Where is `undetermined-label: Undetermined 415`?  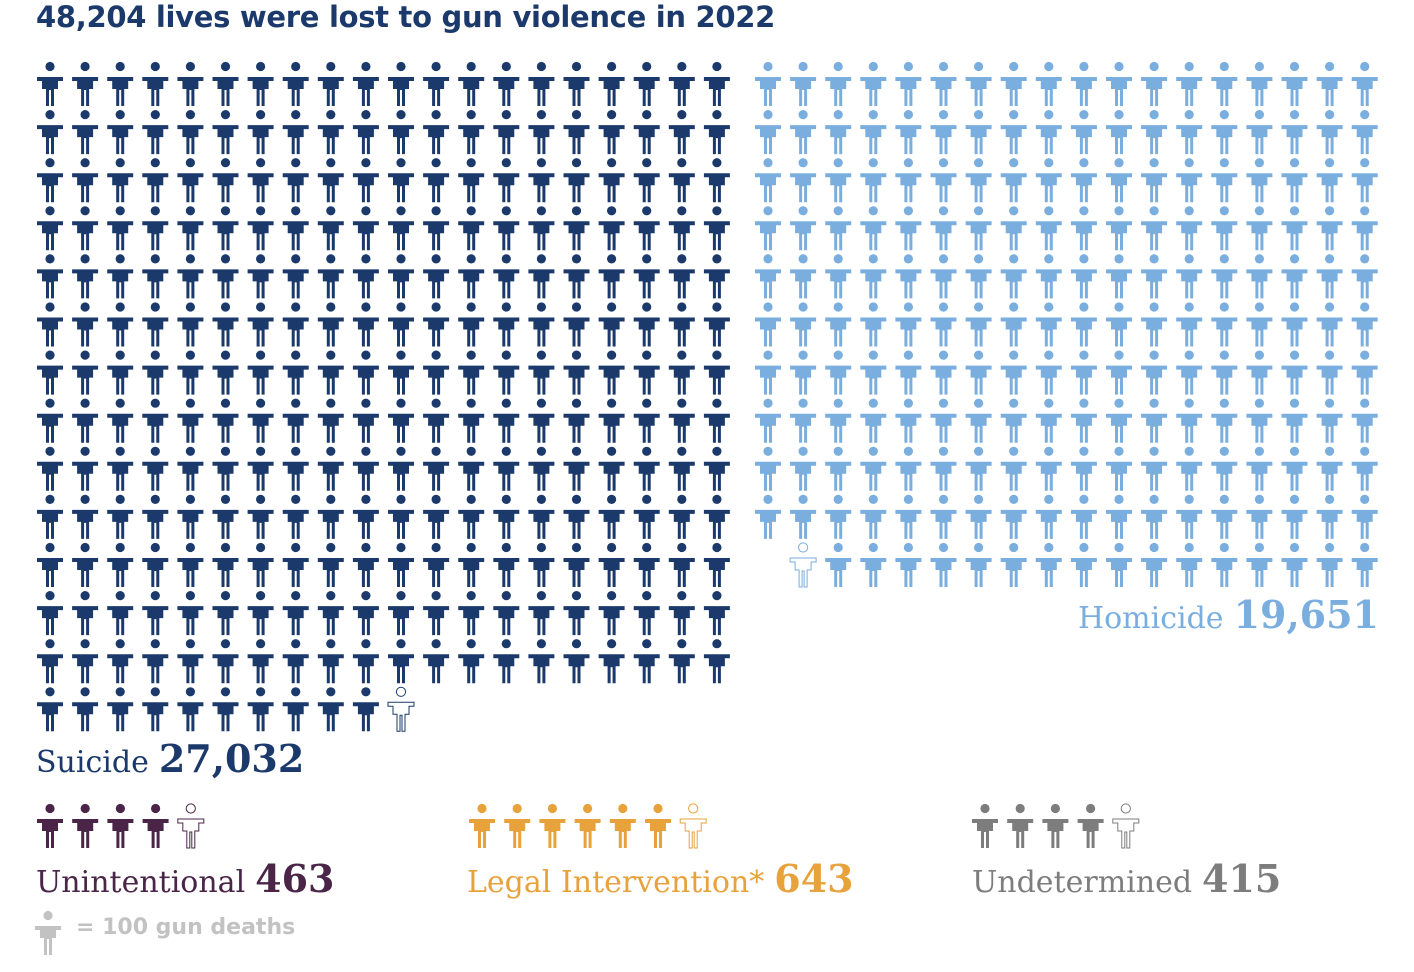 undetermined-label: Undetermined 415 is located at coordinates (1126, 878).